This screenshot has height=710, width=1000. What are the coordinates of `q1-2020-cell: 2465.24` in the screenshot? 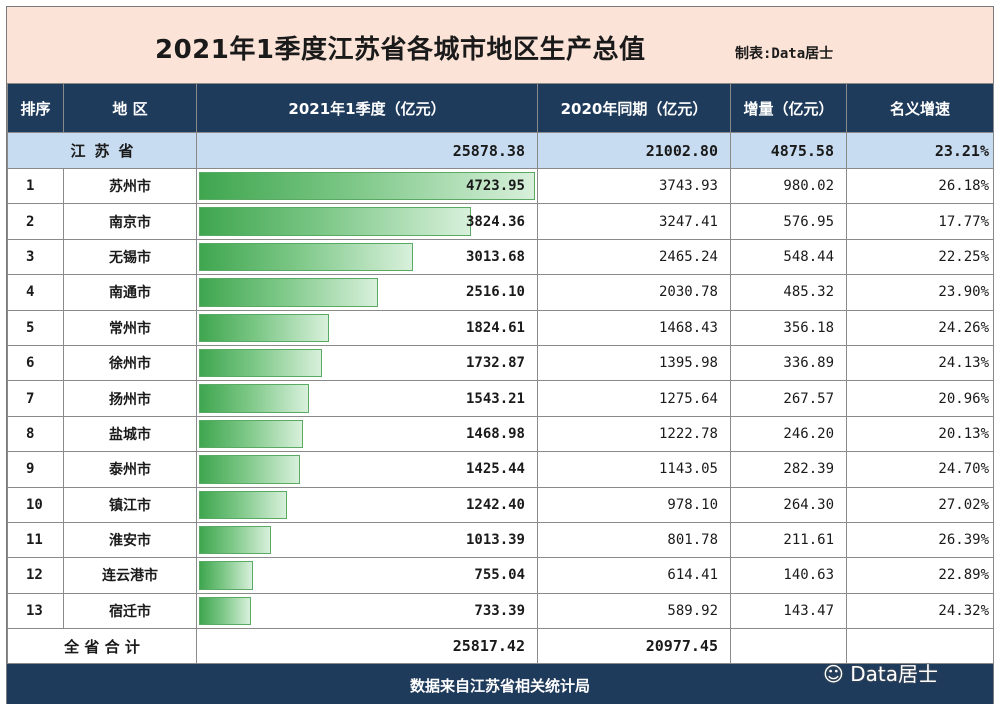 It's located at (634, 257).